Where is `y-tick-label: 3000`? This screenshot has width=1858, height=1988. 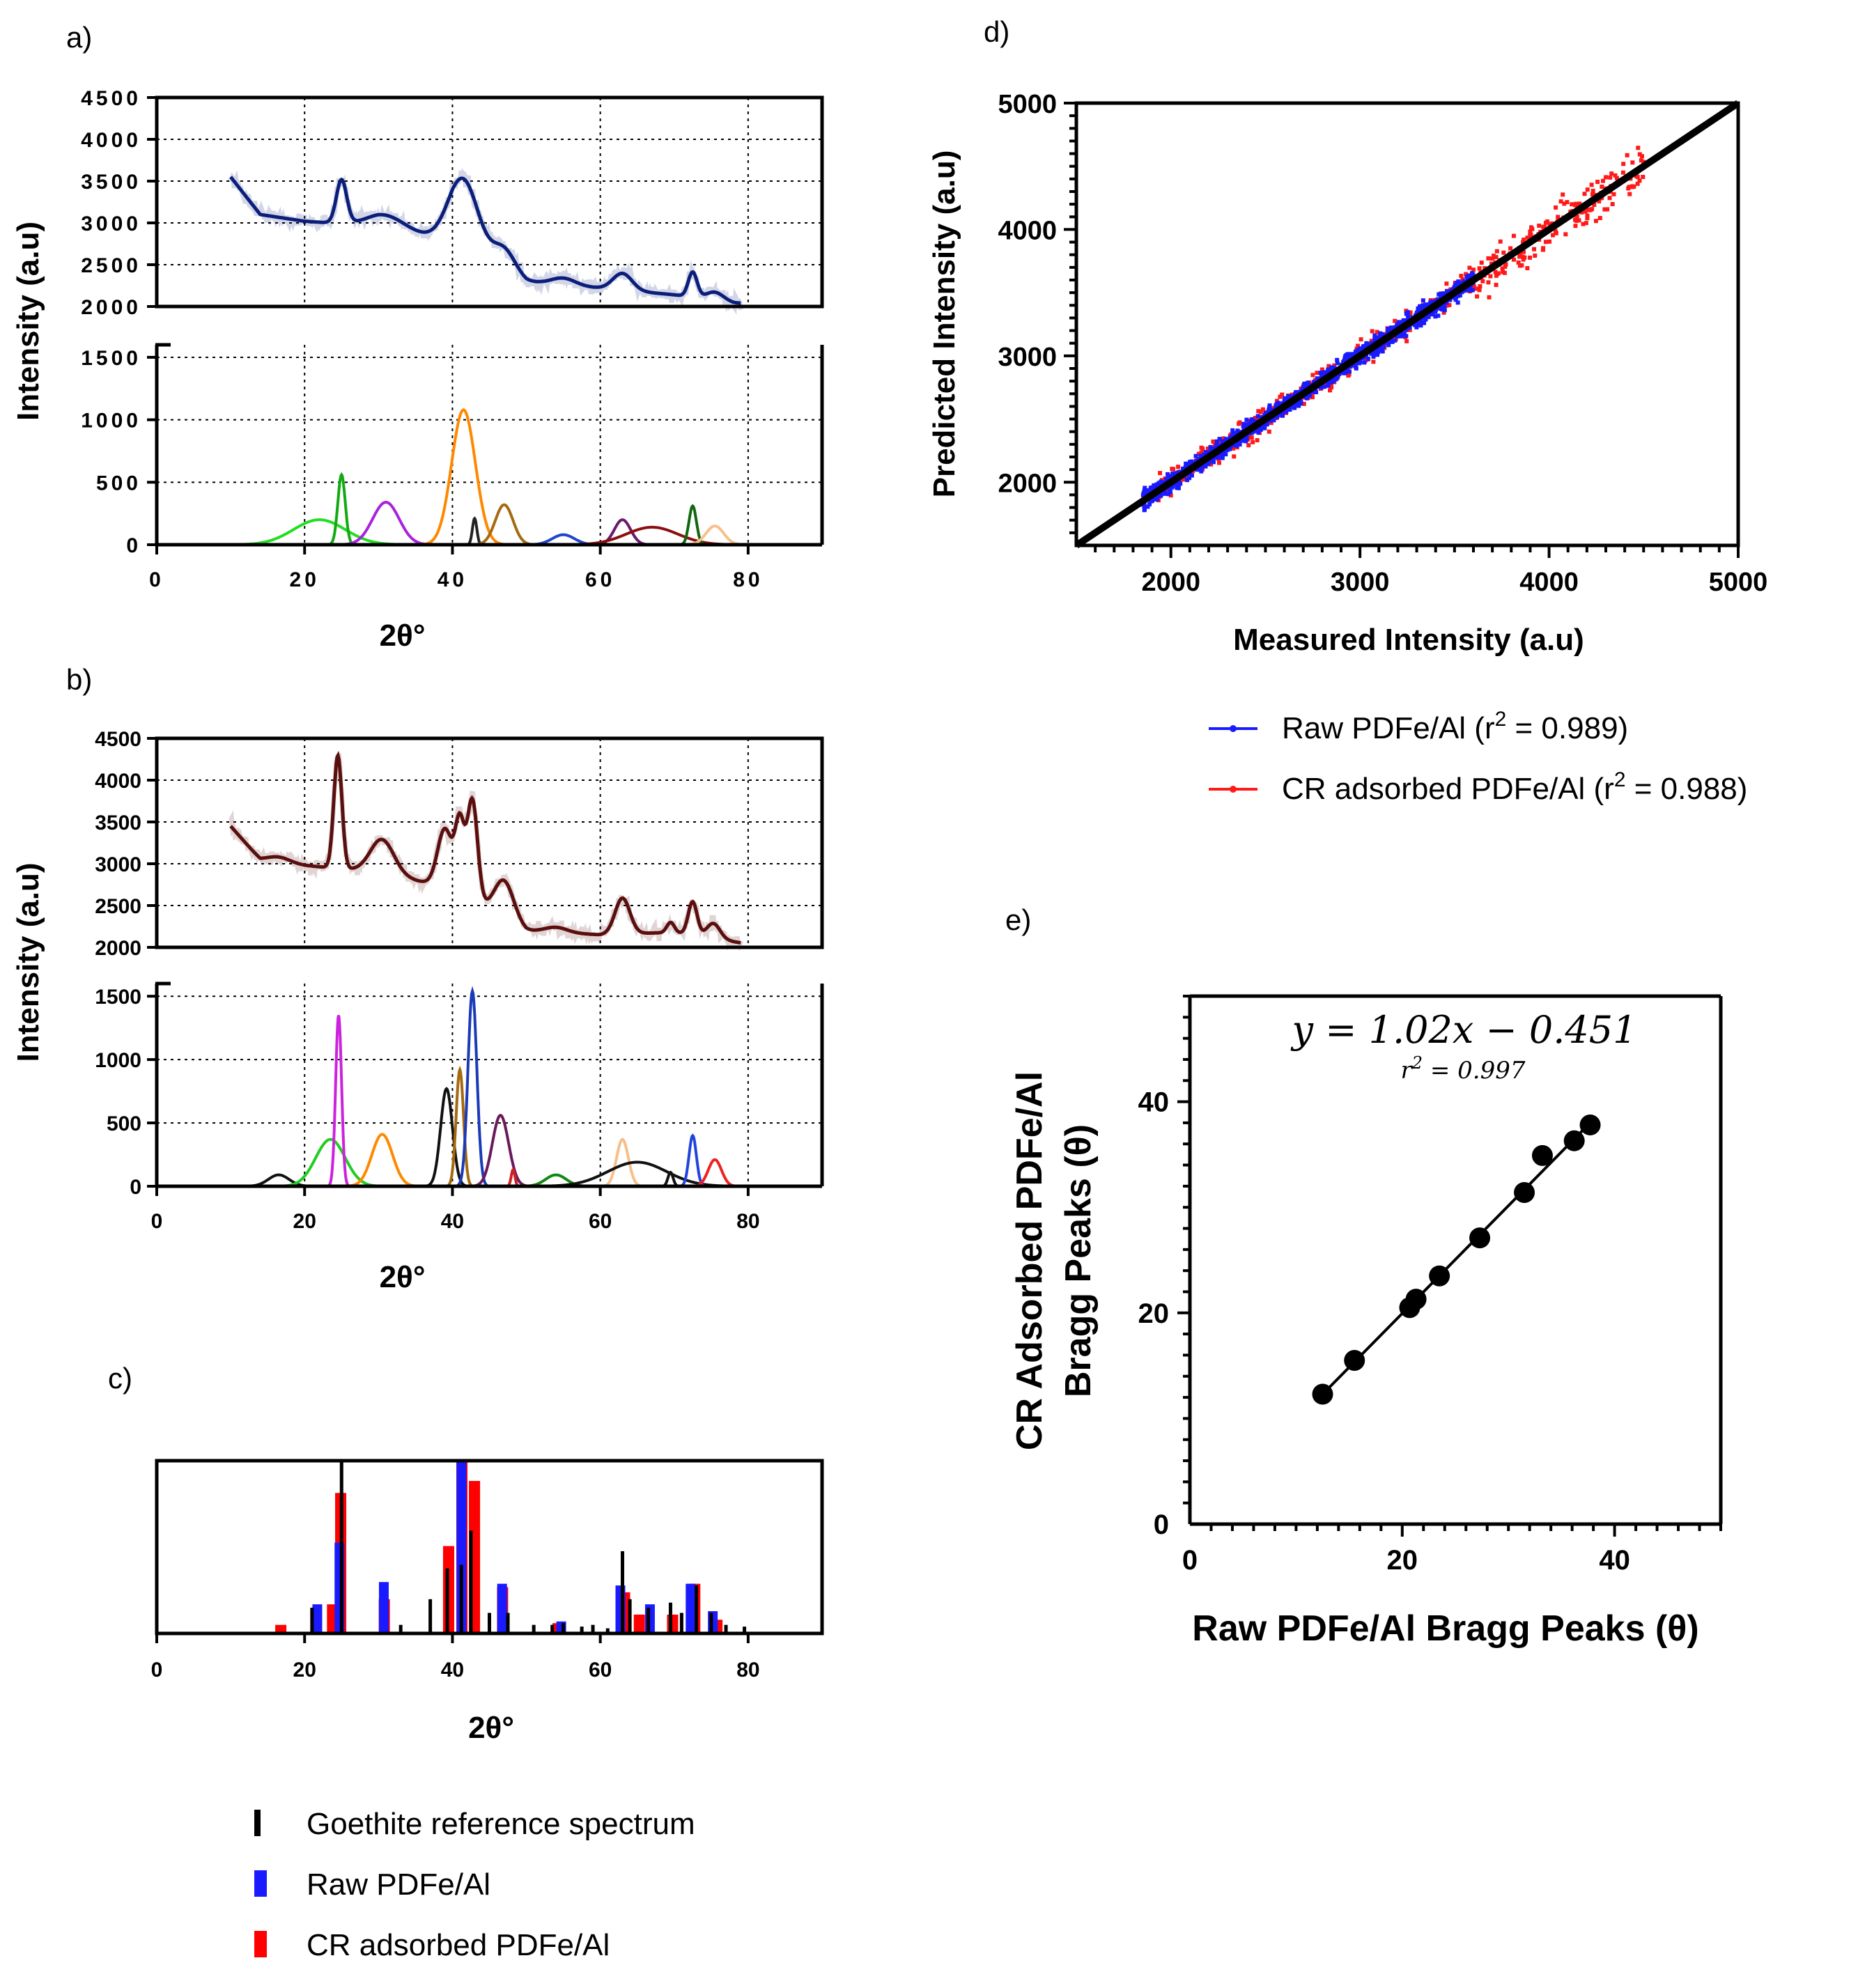 y-tick-label: 3000 is located at coordinates (111, 223).